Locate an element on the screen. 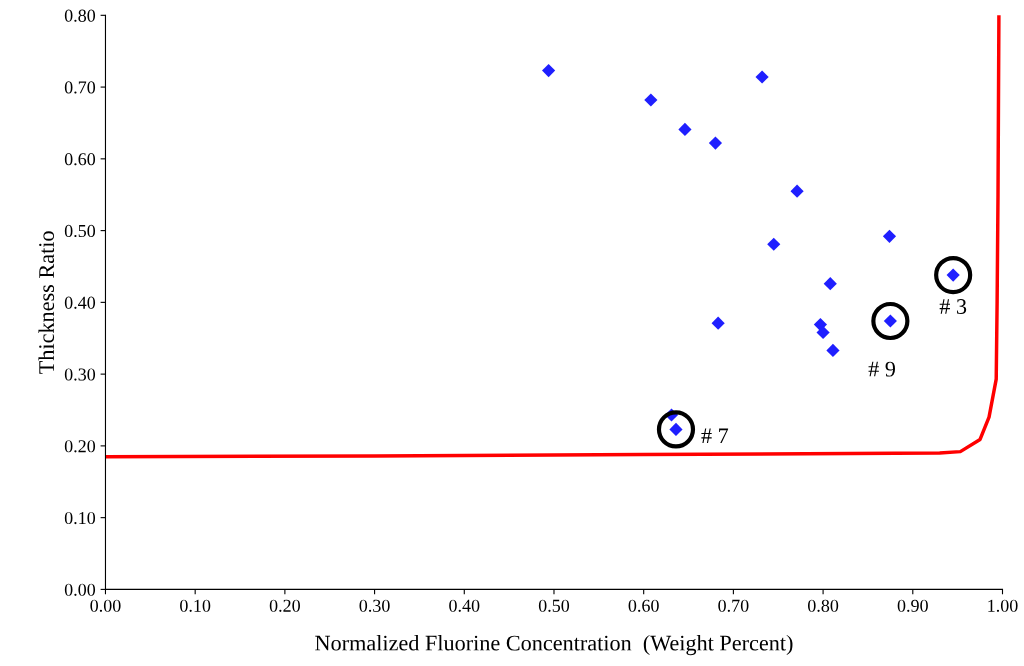  x-tick-label: 1.00 is located at coordinates (1003, 605).